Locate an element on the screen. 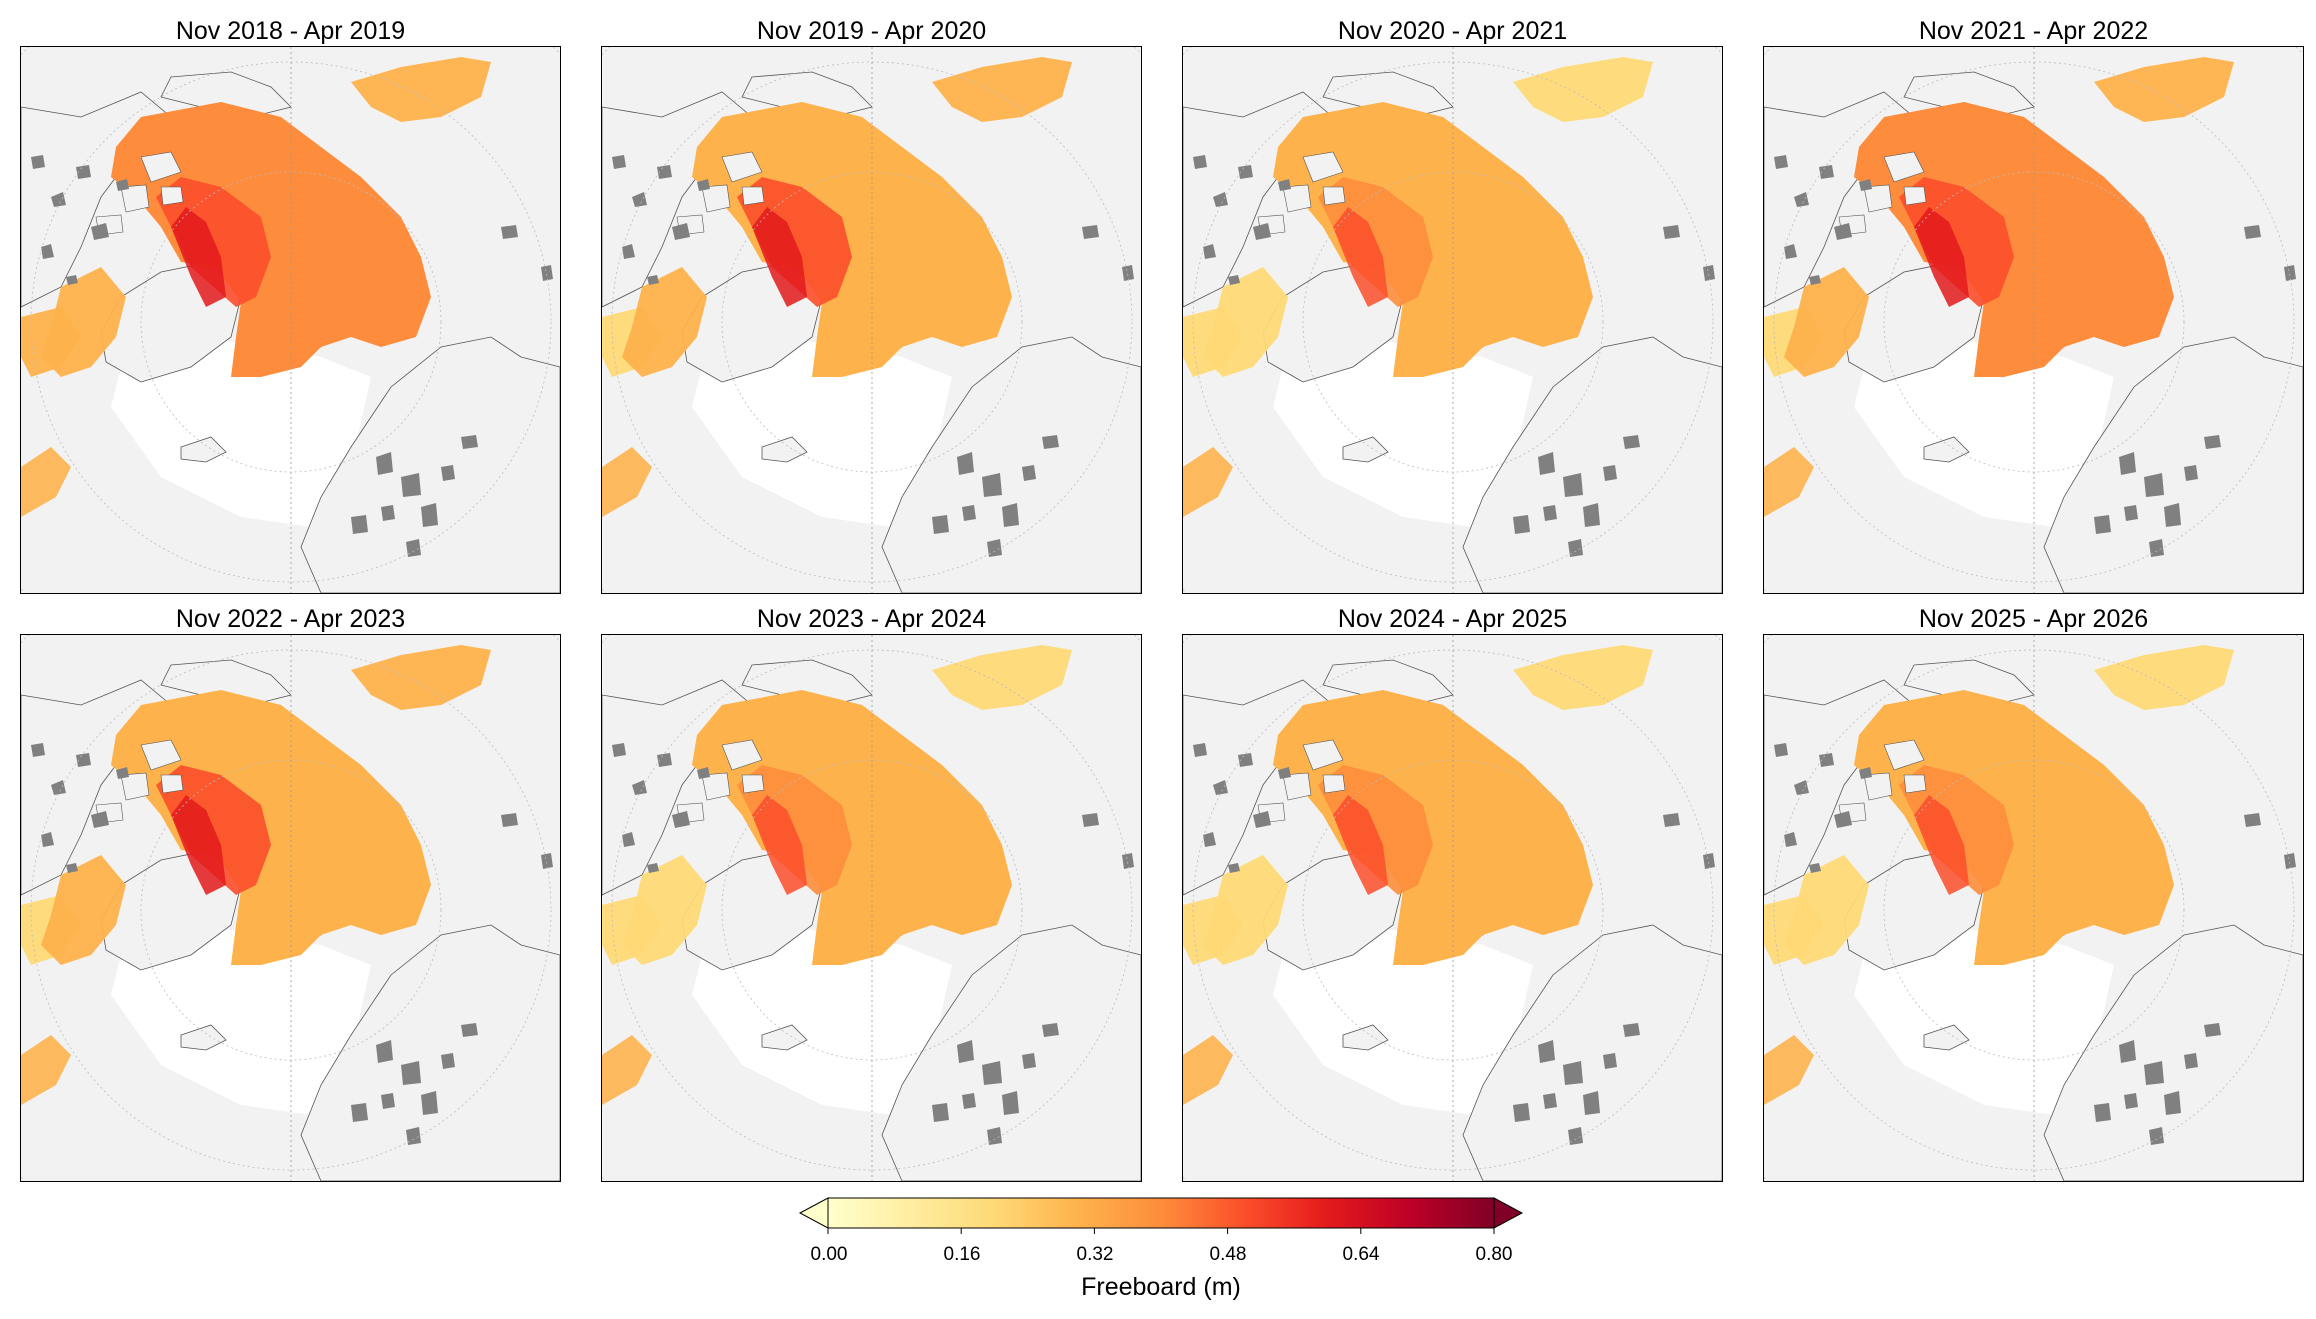  colorbar-tick-label: 0.64 is located at coordinates (1361, 1254).